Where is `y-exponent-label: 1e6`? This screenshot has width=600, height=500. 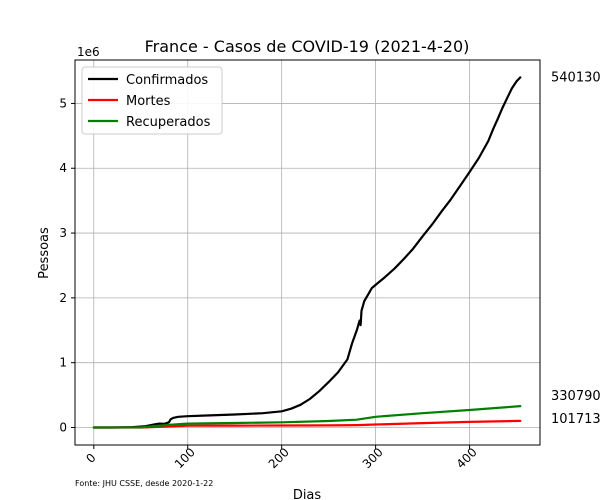 y-exponent-label: 1e6 is located at coordinates (88, 52).